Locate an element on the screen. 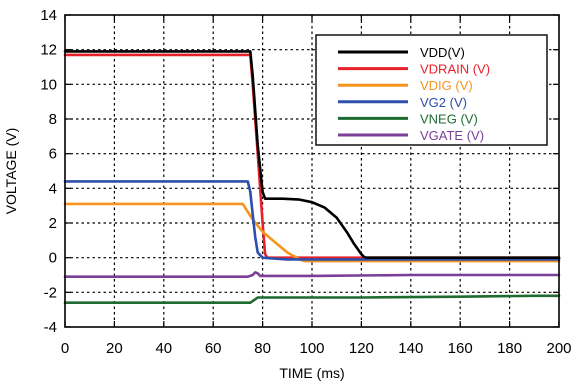 This screenshot has height=385, width=584. legend-label: VDD(V) is located at coordinates (442, 52).